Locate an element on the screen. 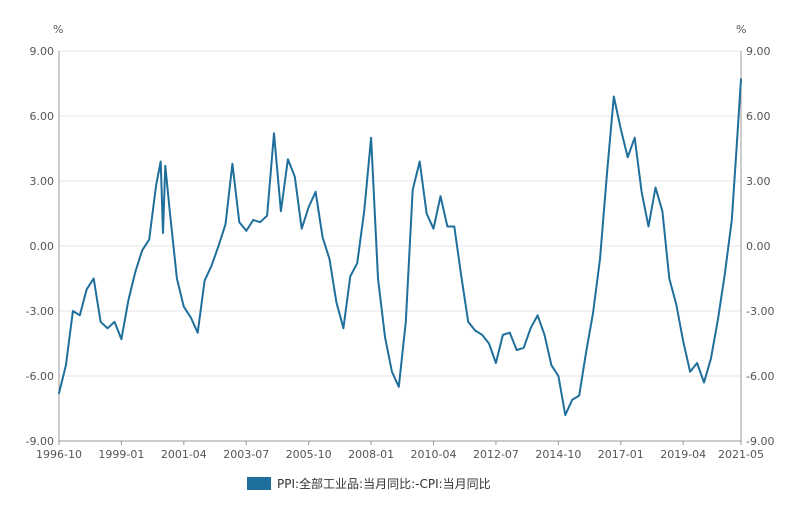  y-tick-label-left: -9.00 is located at coordinates (40, 441).